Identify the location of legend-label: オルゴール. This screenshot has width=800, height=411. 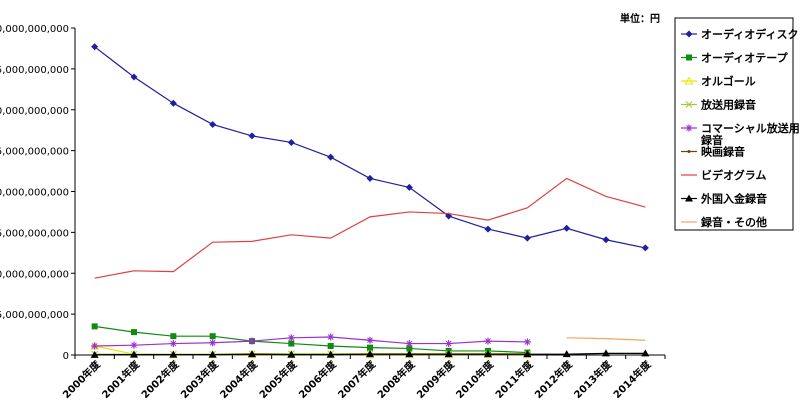
(728, 81).